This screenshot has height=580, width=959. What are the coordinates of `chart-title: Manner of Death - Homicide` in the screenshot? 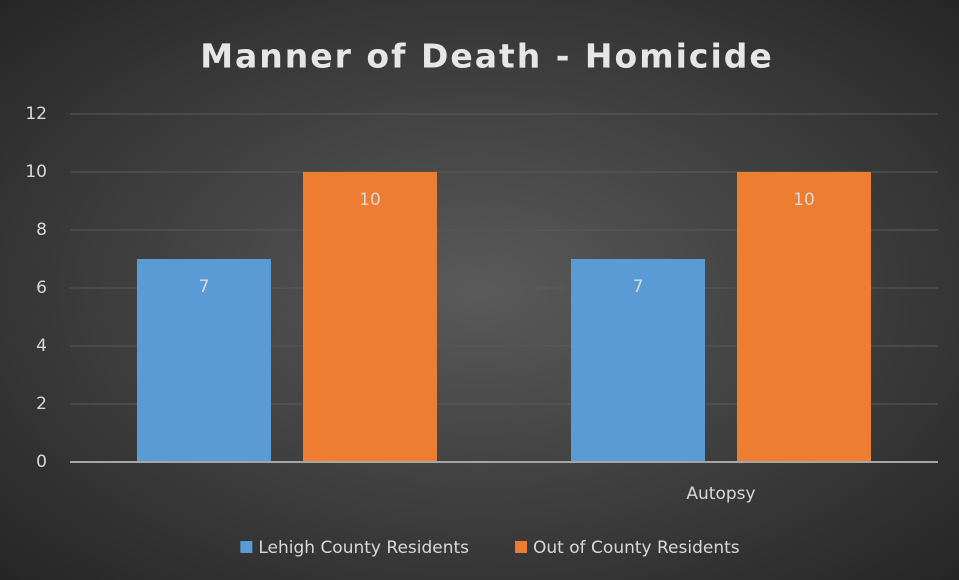 It's located at (487, 56).